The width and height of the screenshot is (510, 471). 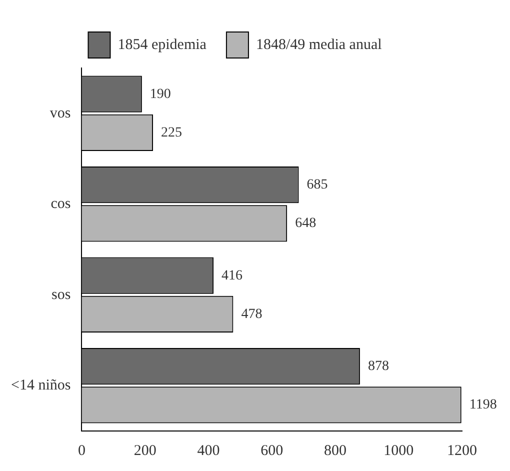 What do you see at coordinates (251, 314) in the screenshot?
I see `data-label: 478` at bounding box center [251, 314].